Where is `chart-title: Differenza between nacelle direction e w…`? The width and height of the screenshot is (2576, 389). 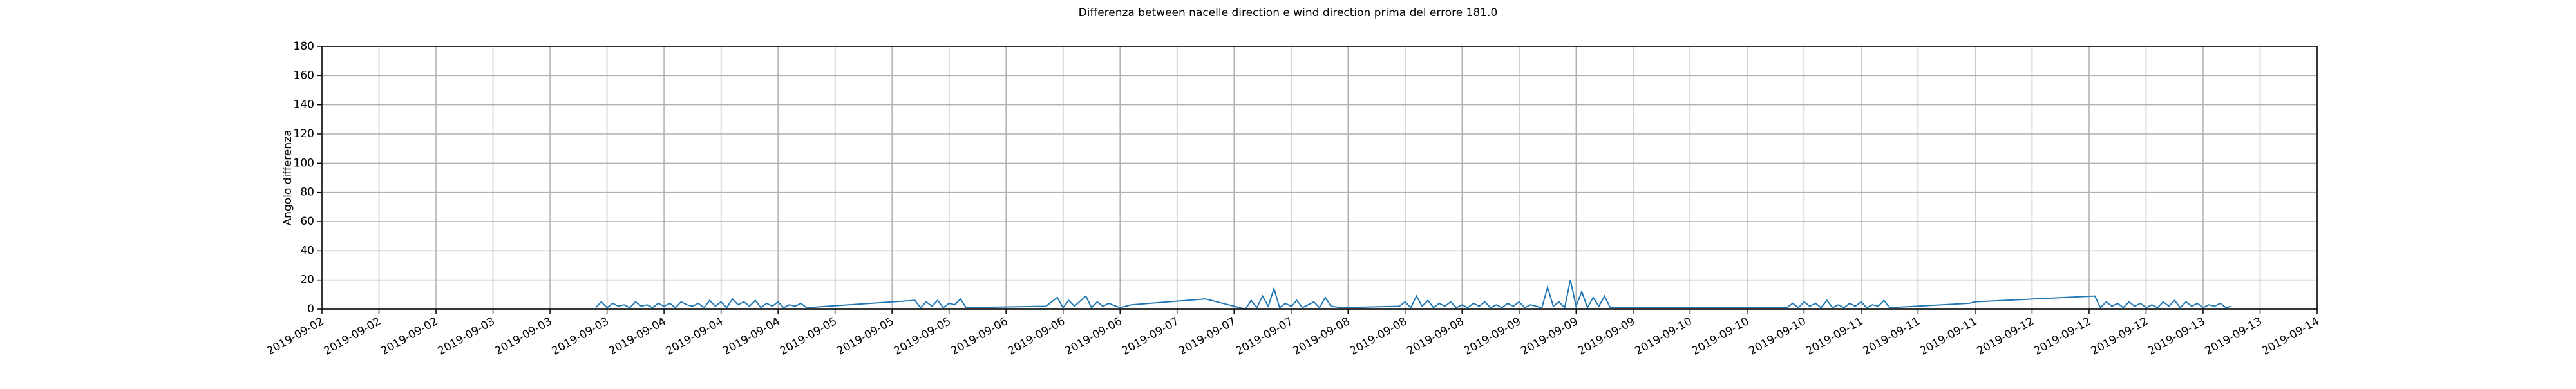 chart-title: Differenza between nacelle direction e w… is located at coordinates (1288, 13).